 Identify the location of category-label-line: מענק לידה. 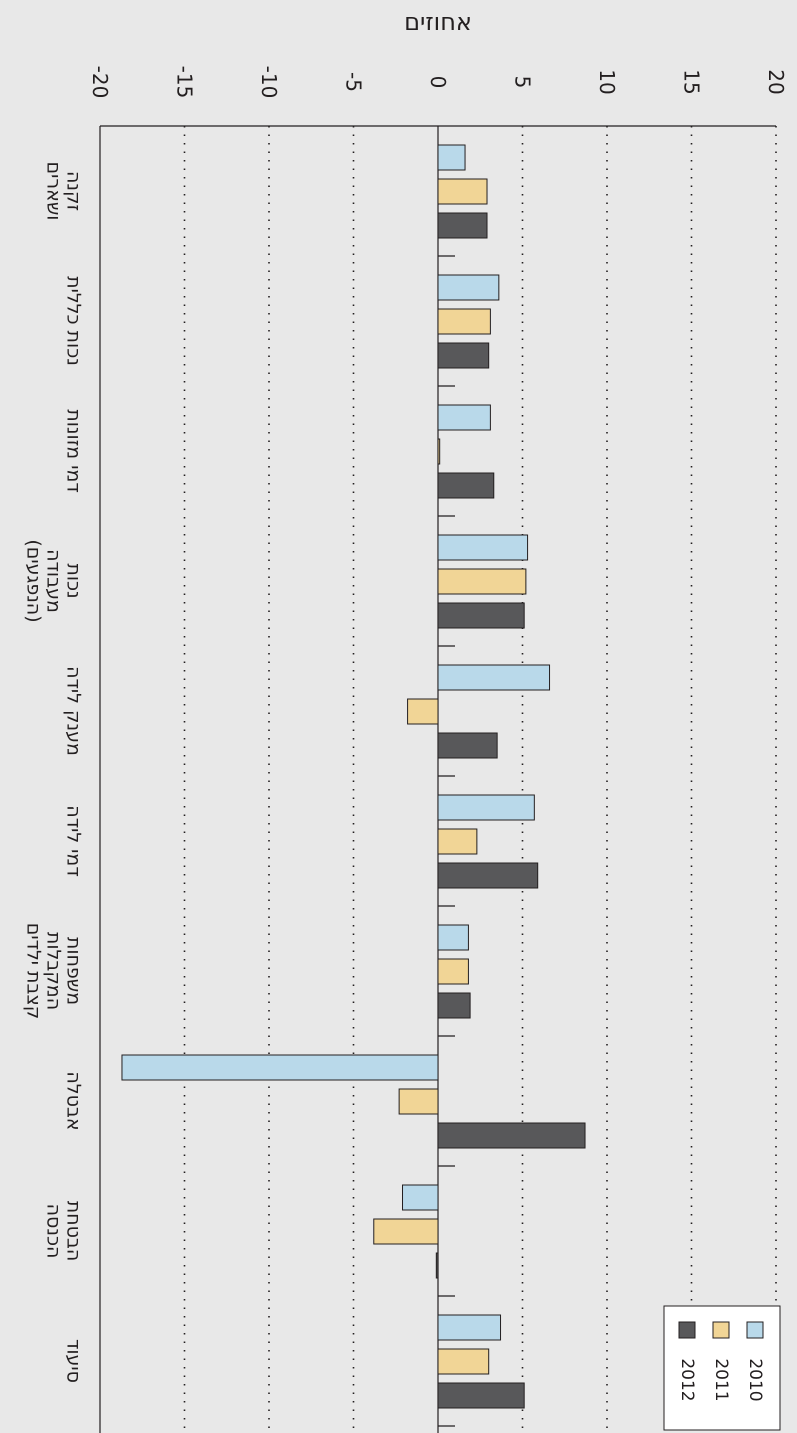
(73, 711).